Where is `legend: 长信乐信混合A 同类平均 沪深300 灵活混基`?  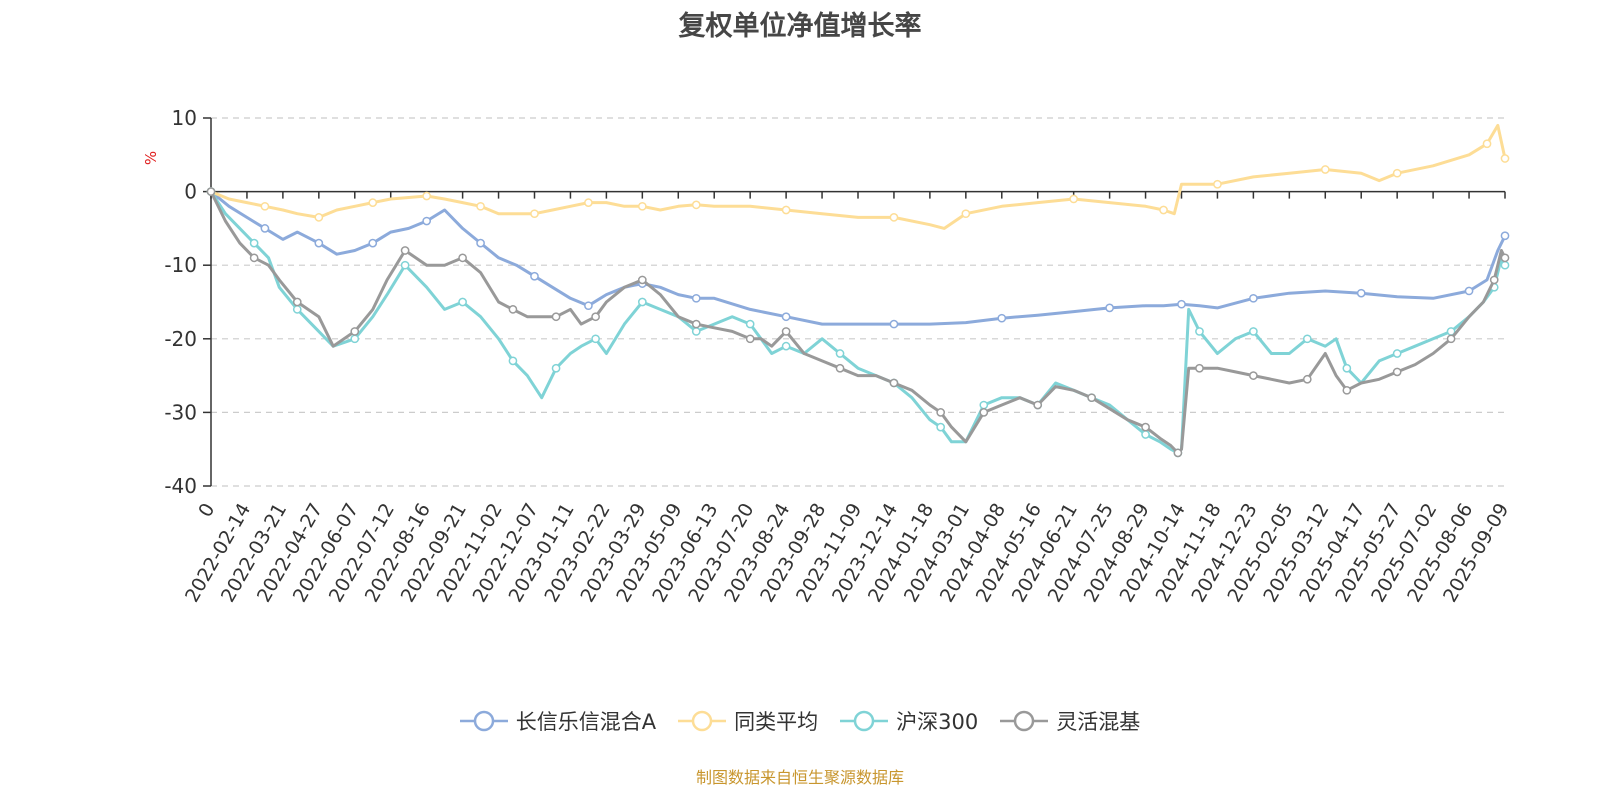
legend: 长信乐信混合A 同类平均 沪深300 灵活混基 is located at coordinates (800, 721).